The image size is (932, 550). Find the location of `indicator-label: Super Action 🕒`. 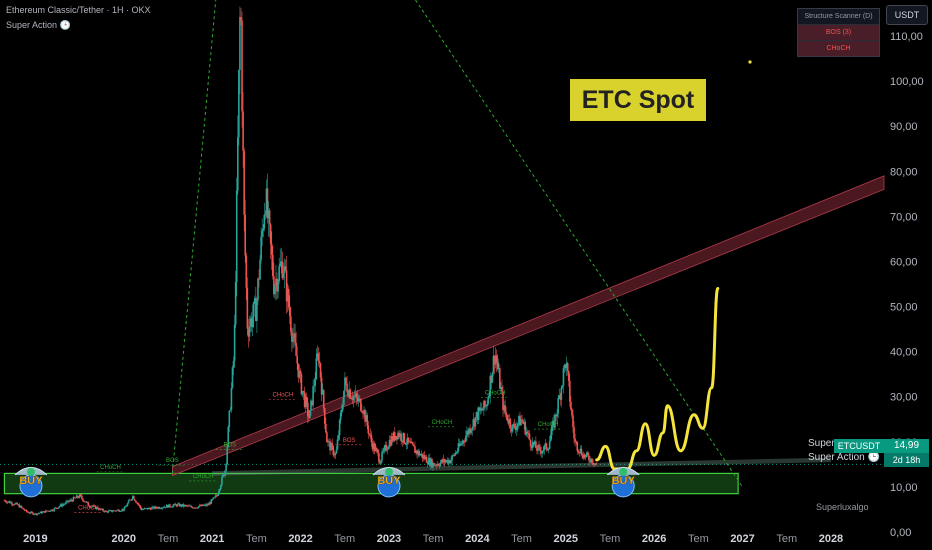

indicator-label: Super Action 🕒 is located at coordinates (38, 25).